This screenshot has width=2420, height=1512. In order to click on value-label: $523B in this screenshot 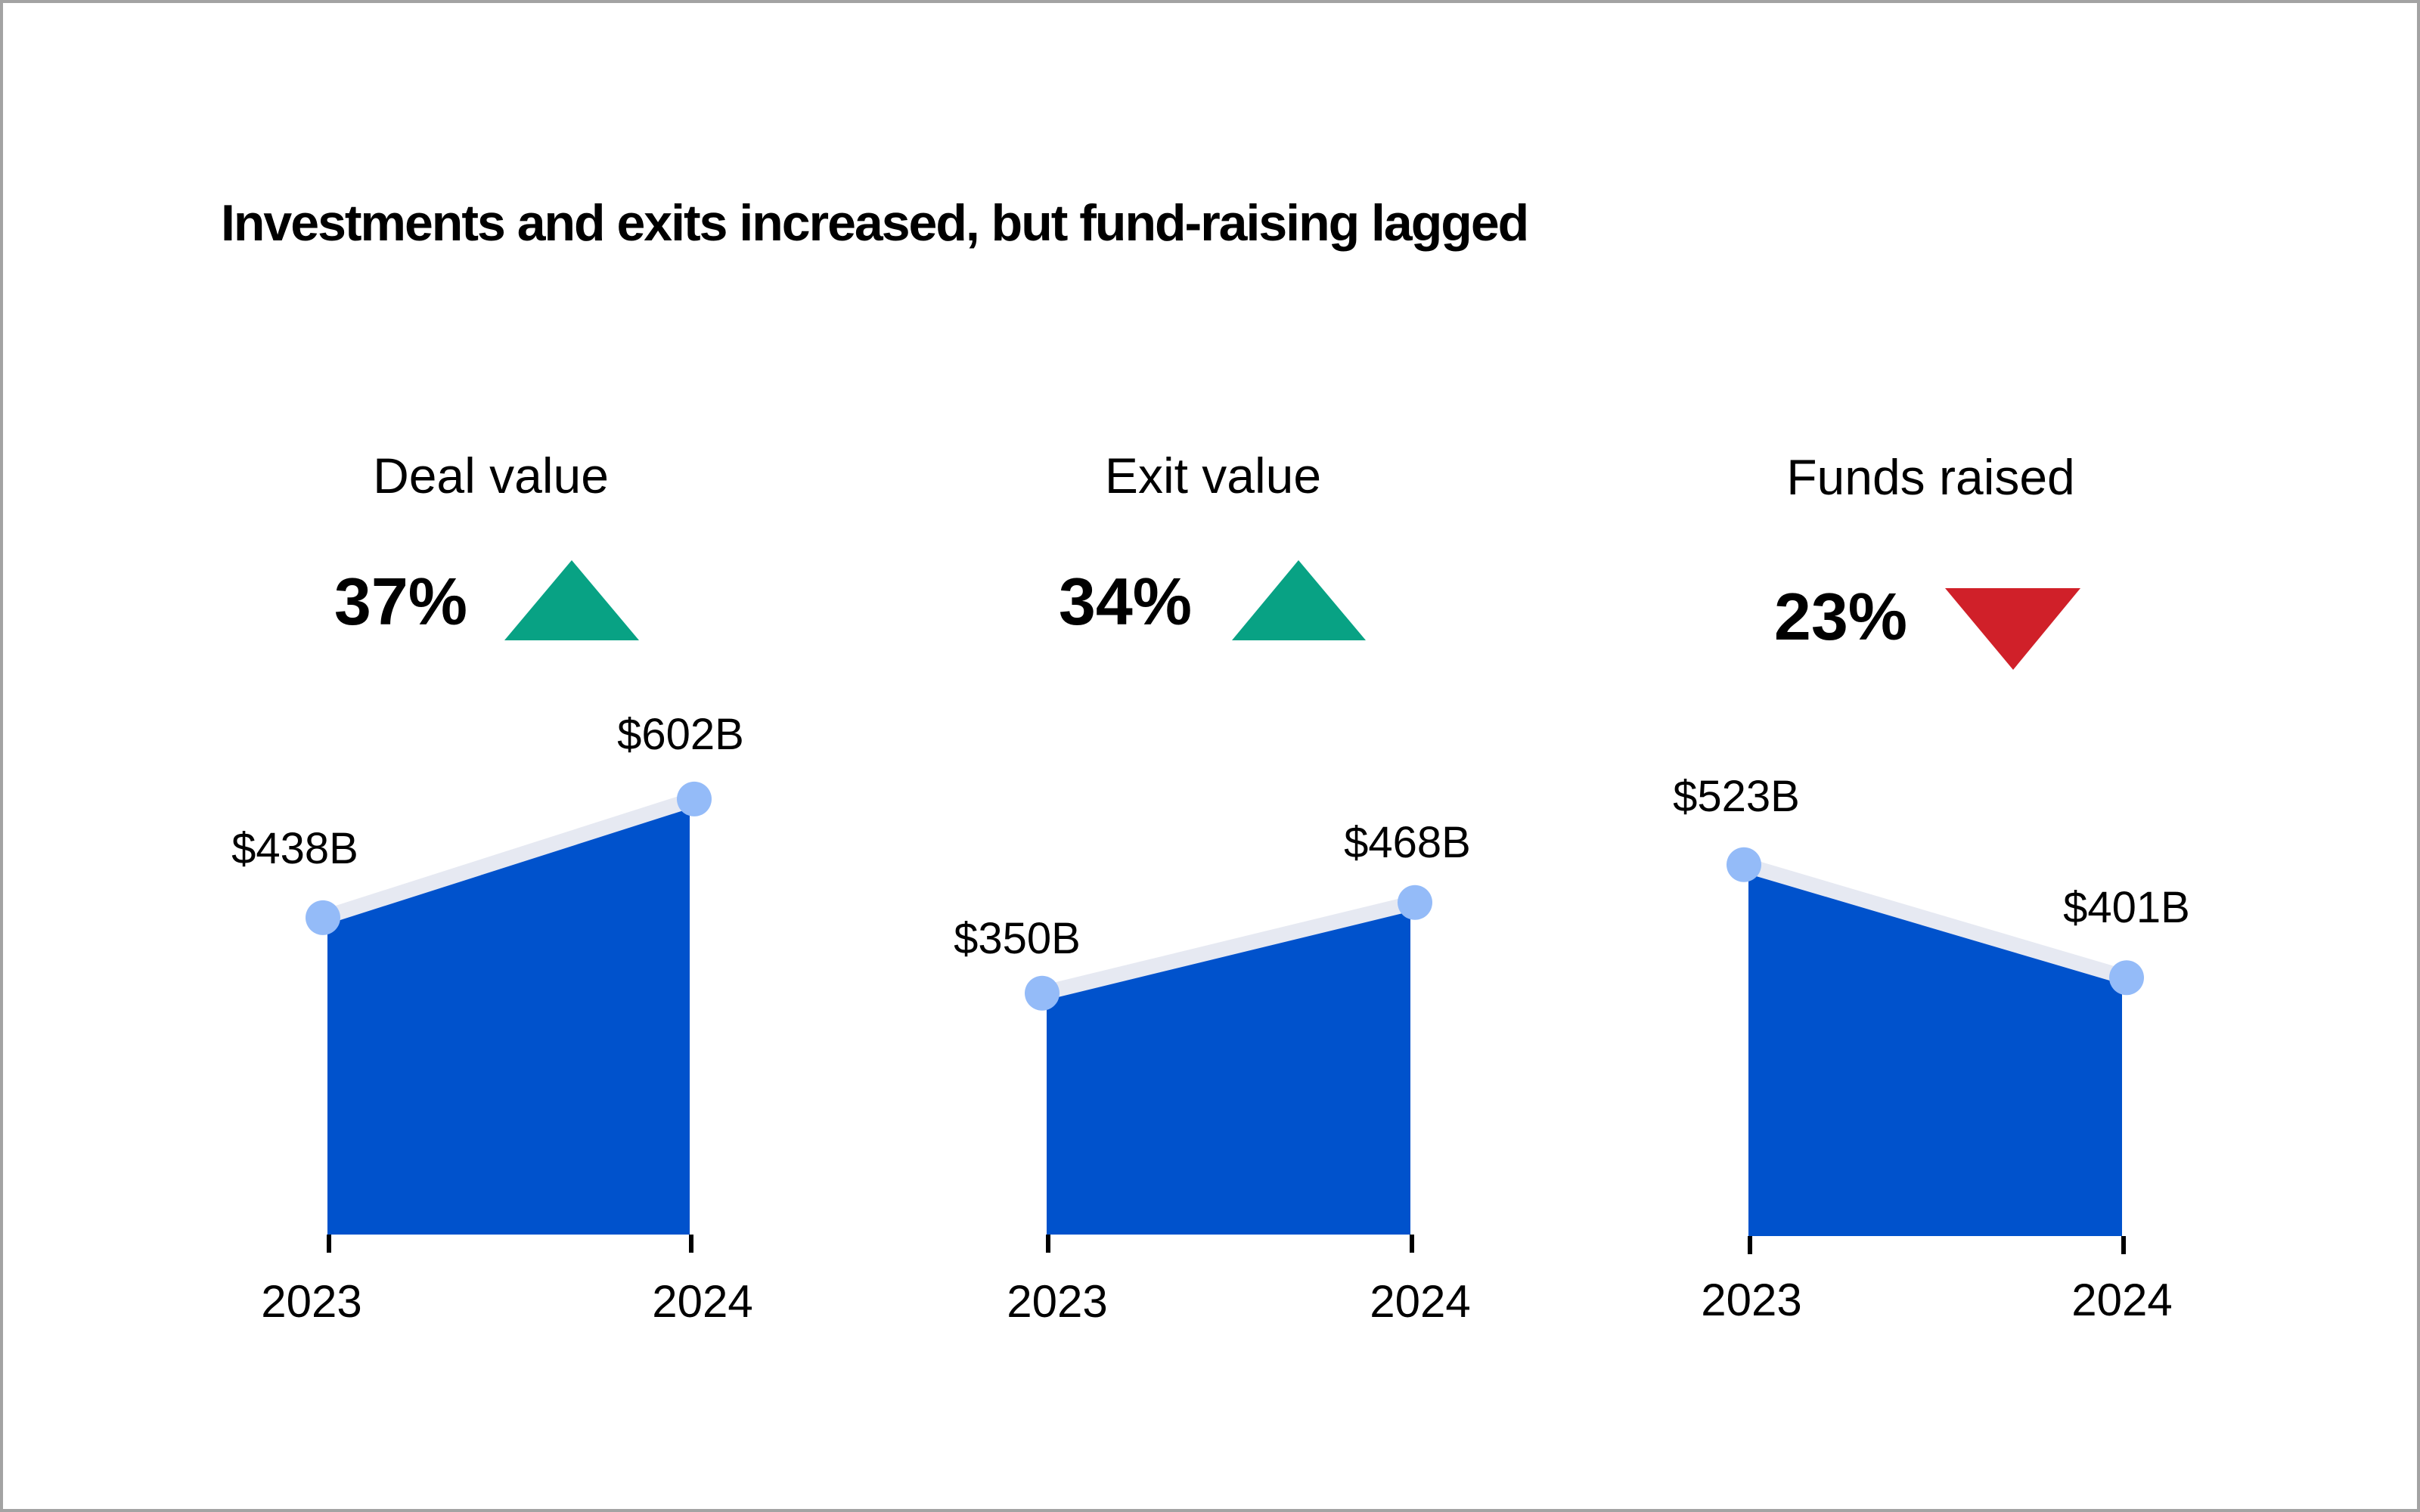, I will do `click(1736, 797)`.